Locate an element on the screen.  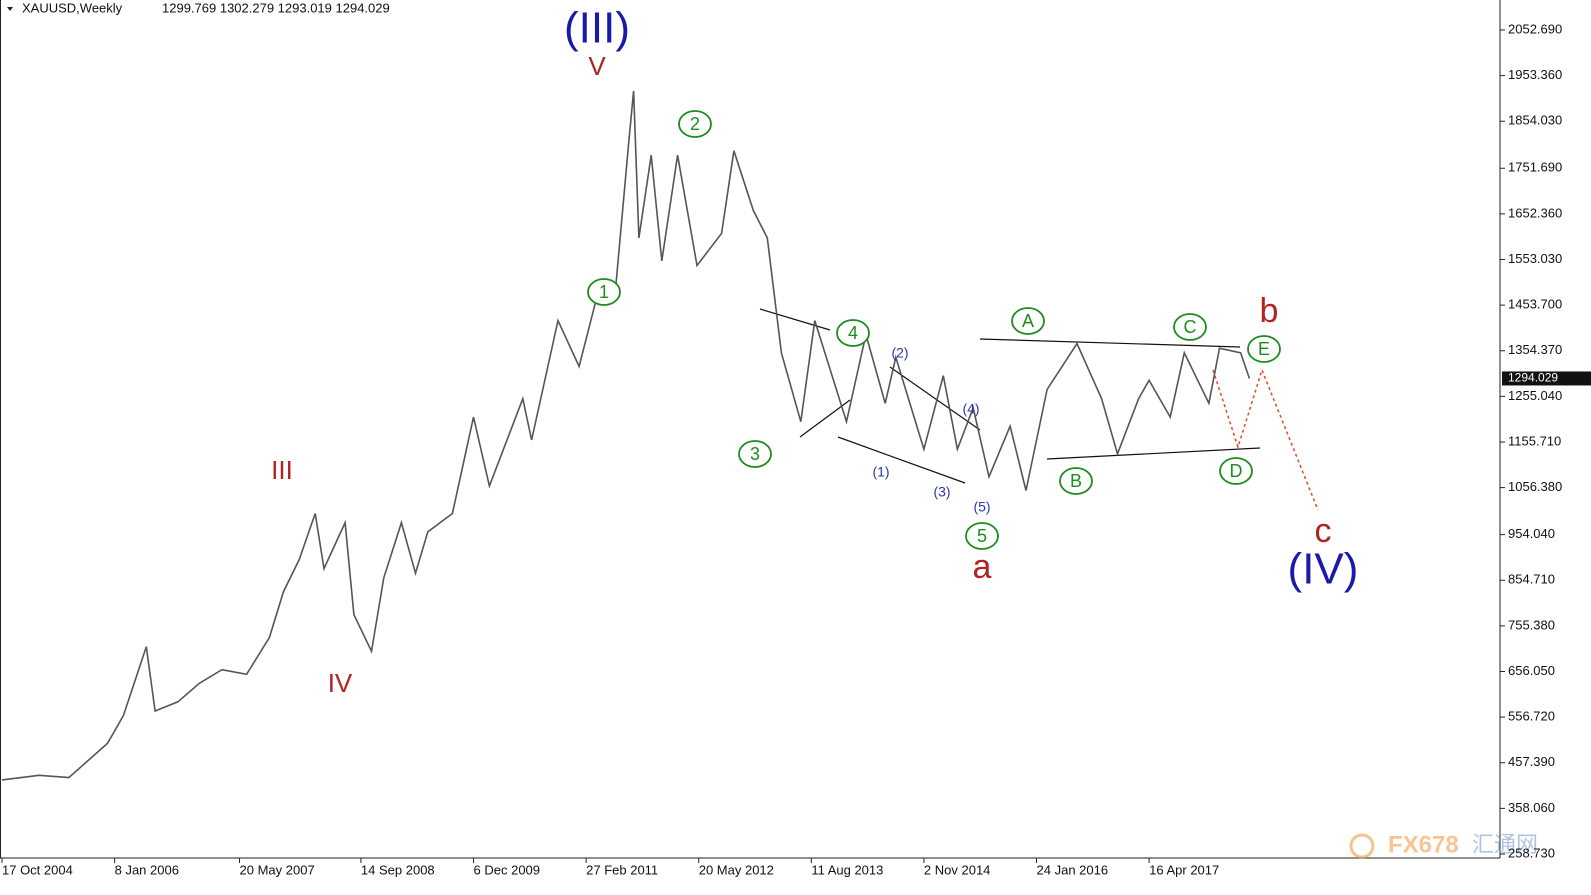
wave-label: III is located at coordinates (282, 470).